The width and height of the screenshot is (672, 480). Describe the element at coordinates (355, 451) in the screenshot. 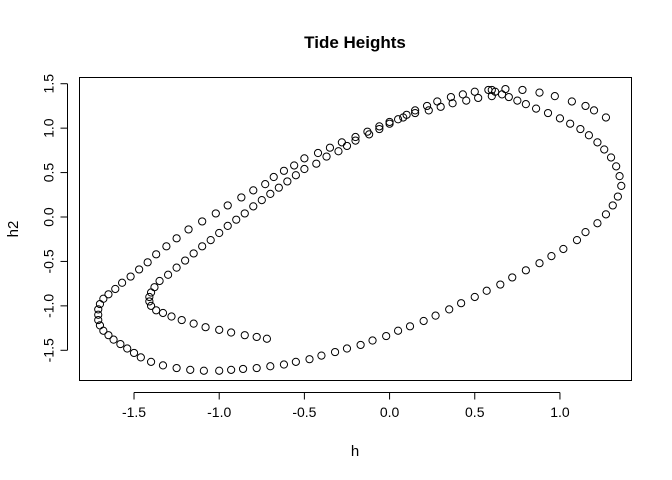

I see `x-axis-label: h` at that location.